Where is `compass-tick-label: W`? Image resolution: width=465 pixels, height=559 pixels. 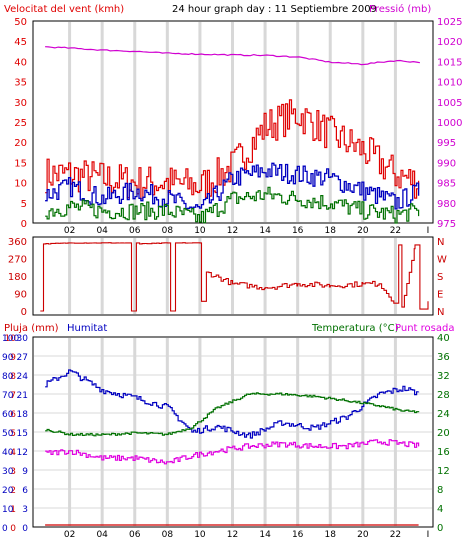 compass-tick-label: W is located at coordinates (442, 260).